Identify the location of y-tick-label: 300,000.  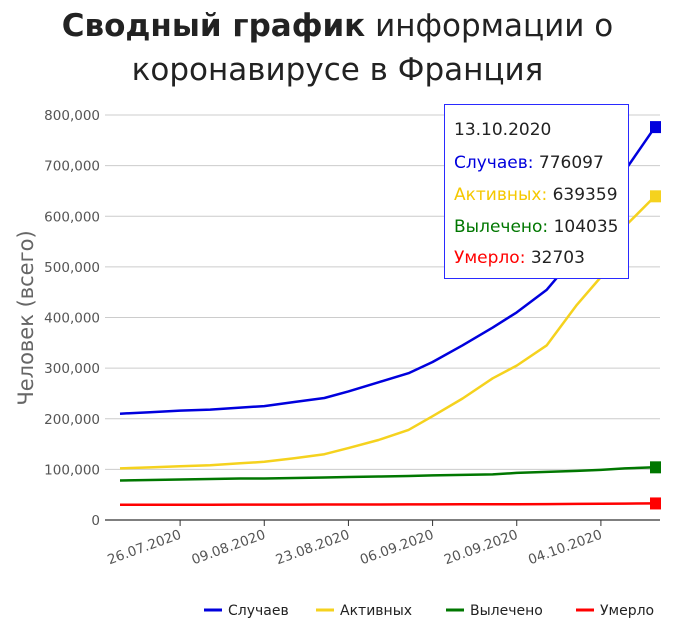
(72, 369).